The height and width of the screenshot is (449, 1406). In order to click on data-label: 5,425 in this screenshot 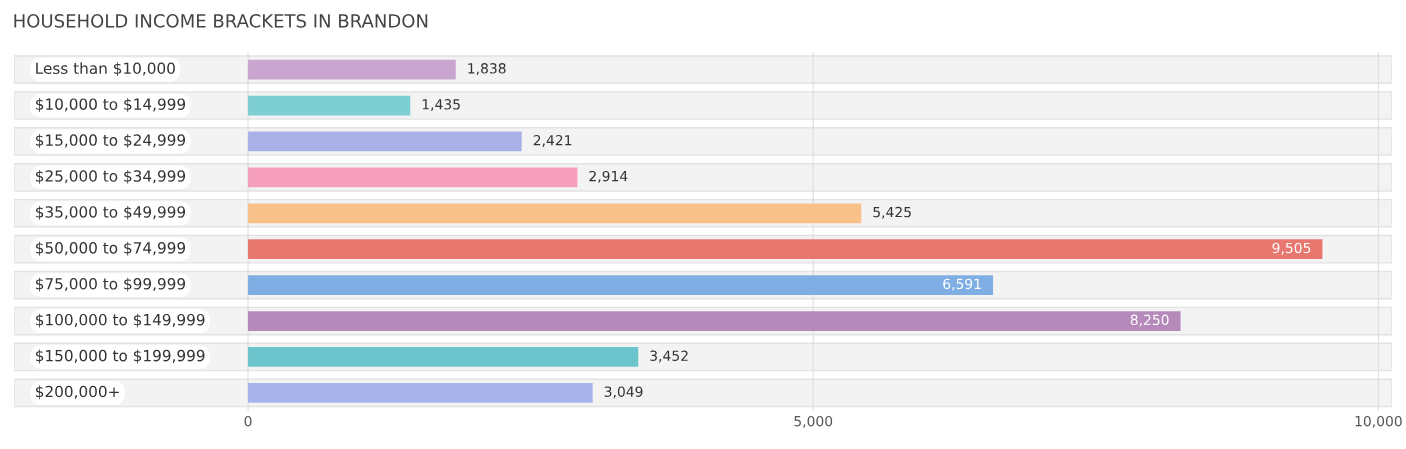, I will do `click(892, 212)`.